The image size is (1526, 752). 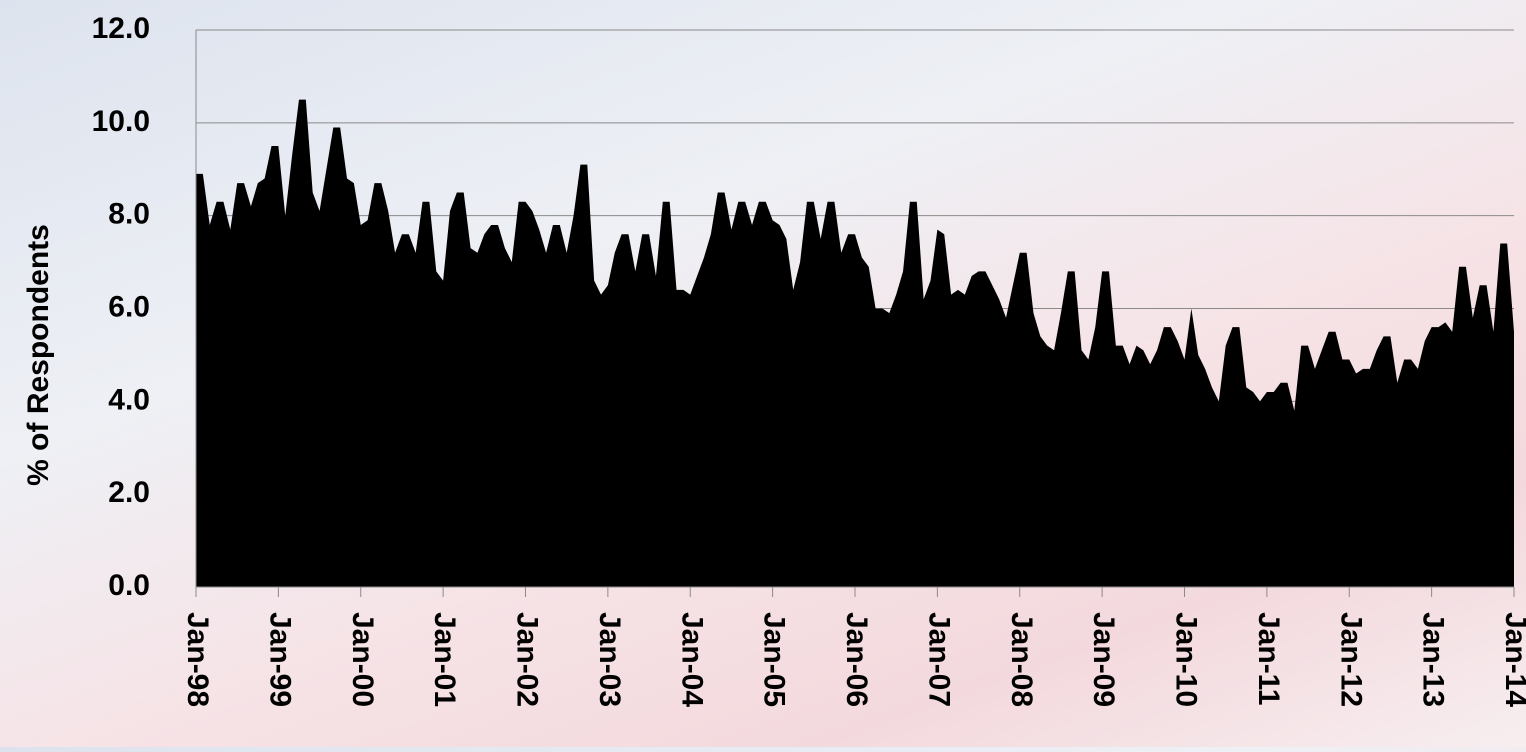 I want to click on x-tick-label: Jan-98, so click(x=197, y=659).